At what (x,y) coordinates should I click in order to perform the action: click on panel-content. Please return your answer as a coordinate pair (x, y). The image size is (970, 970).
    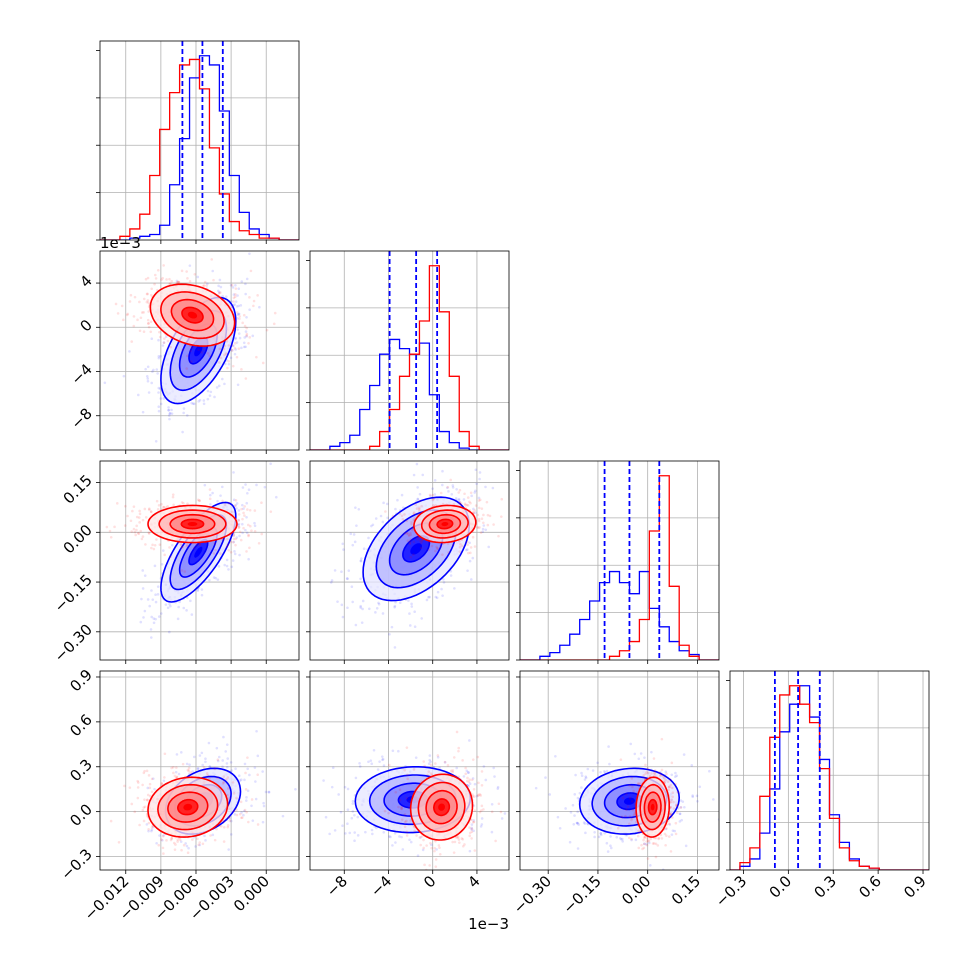
    Looking at the image, I should click on (414, 800).